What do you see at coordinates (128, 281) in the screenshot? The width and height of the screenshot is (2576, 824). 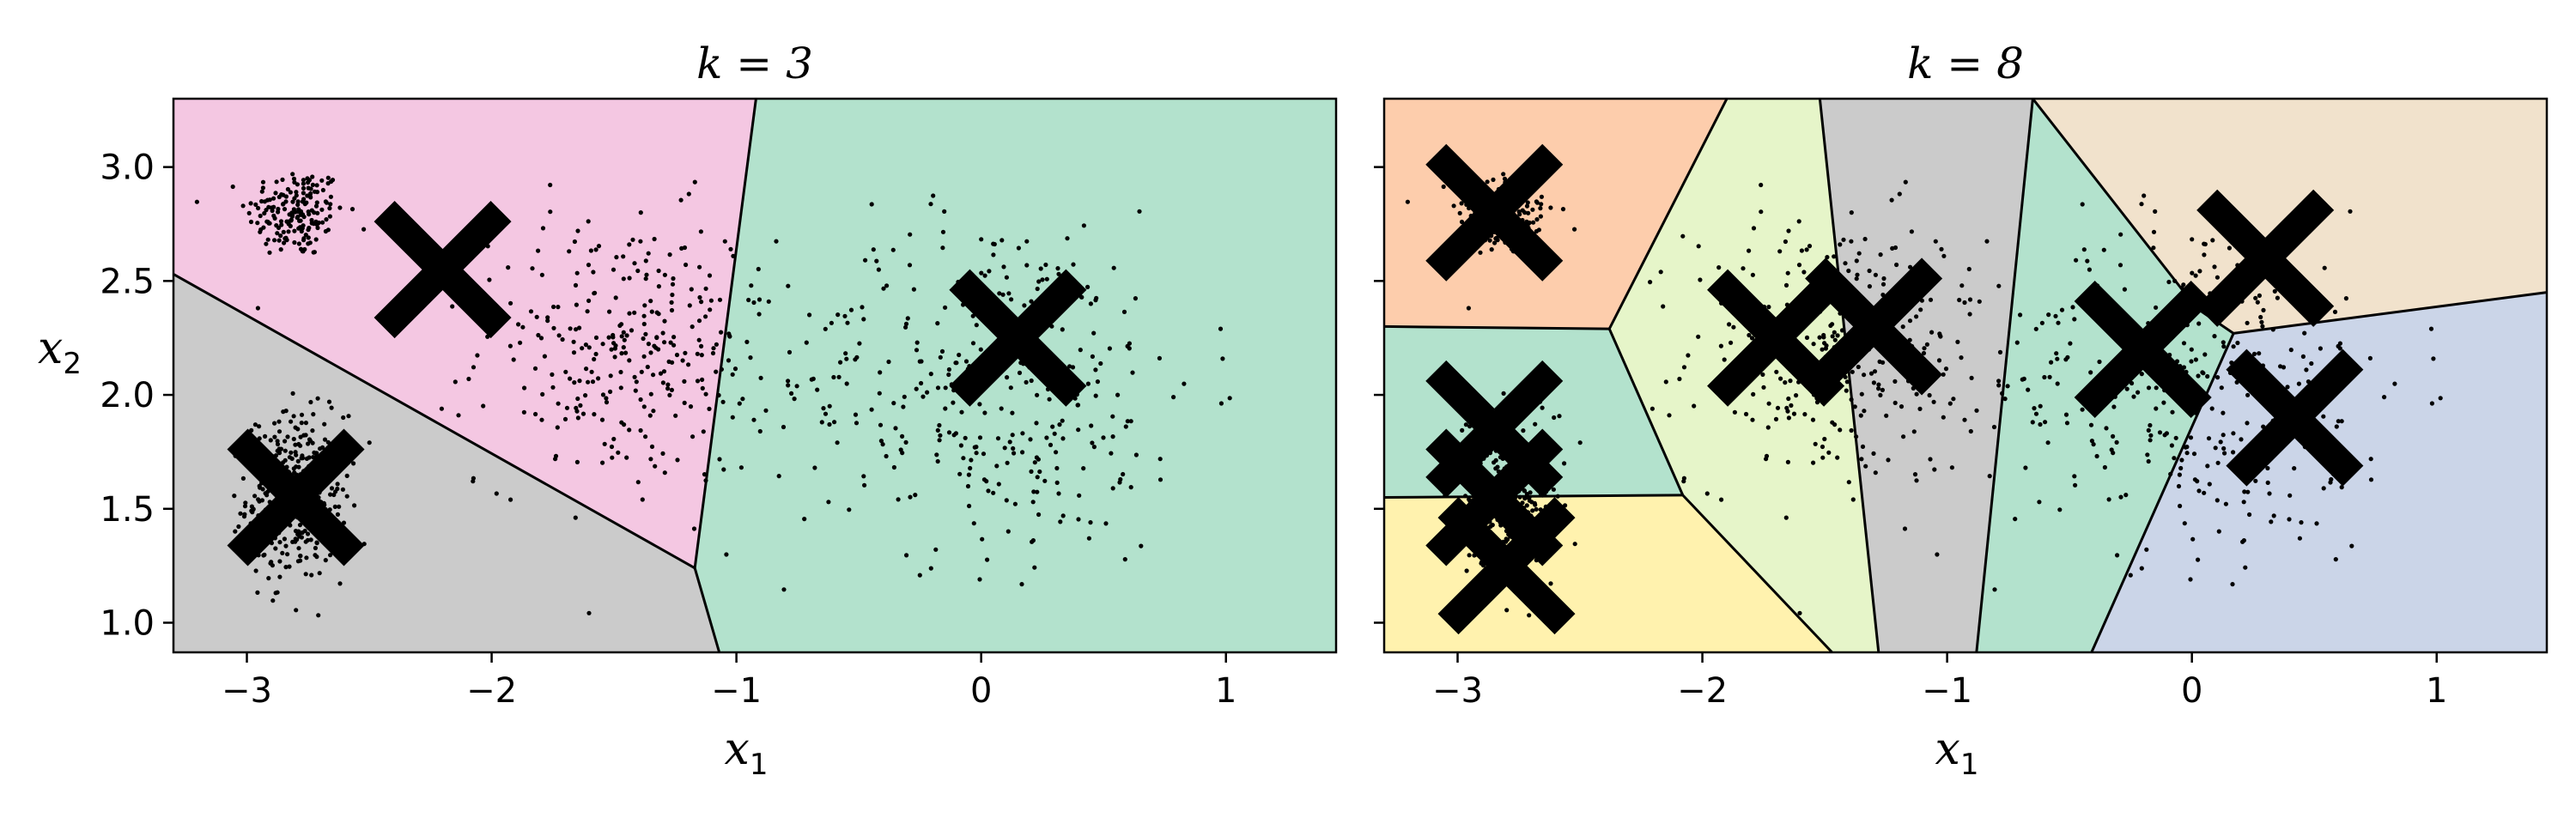 I see `y-tick-label: 2.5` at bounding box center [128, 281].